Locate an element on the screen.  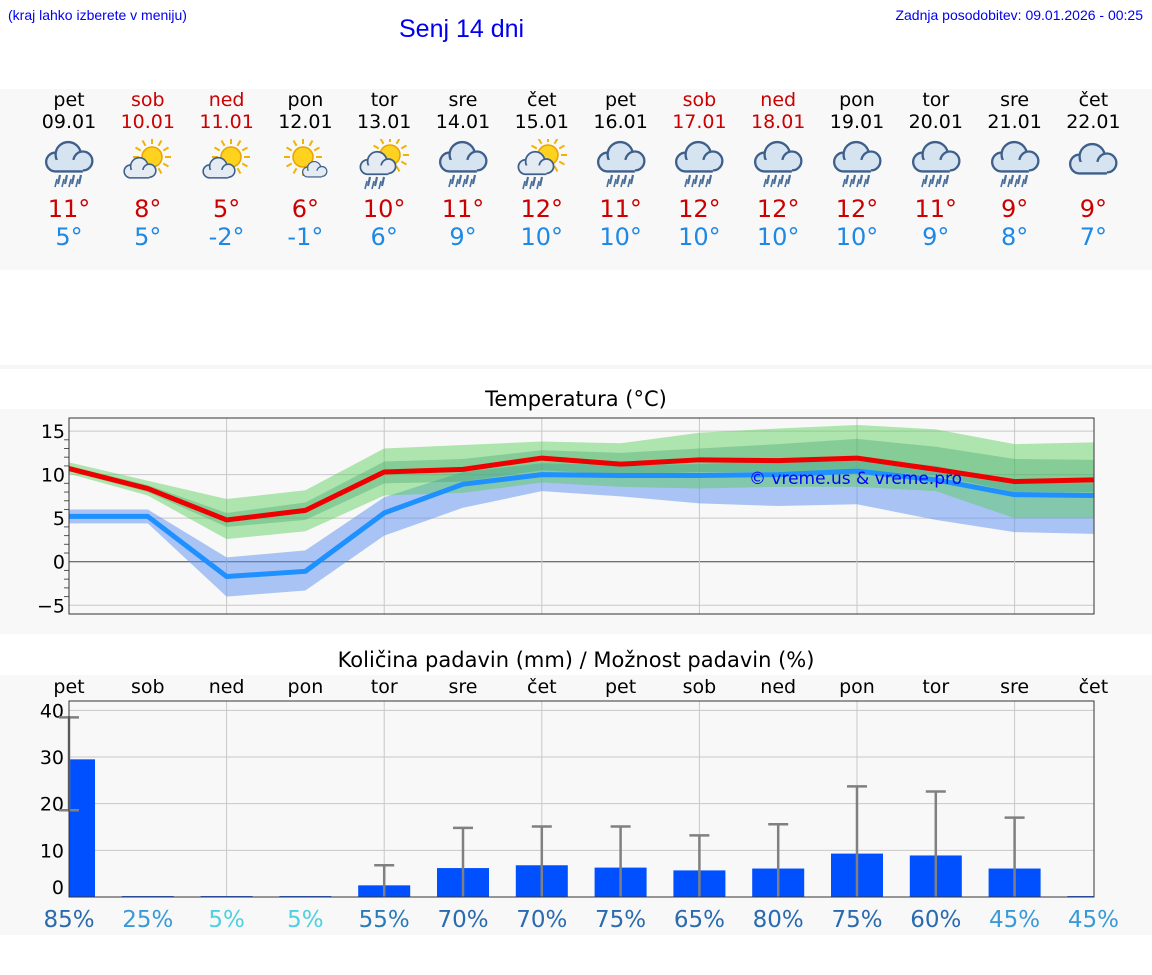
x-category-label: sre is located at coordinates (1014, 687).